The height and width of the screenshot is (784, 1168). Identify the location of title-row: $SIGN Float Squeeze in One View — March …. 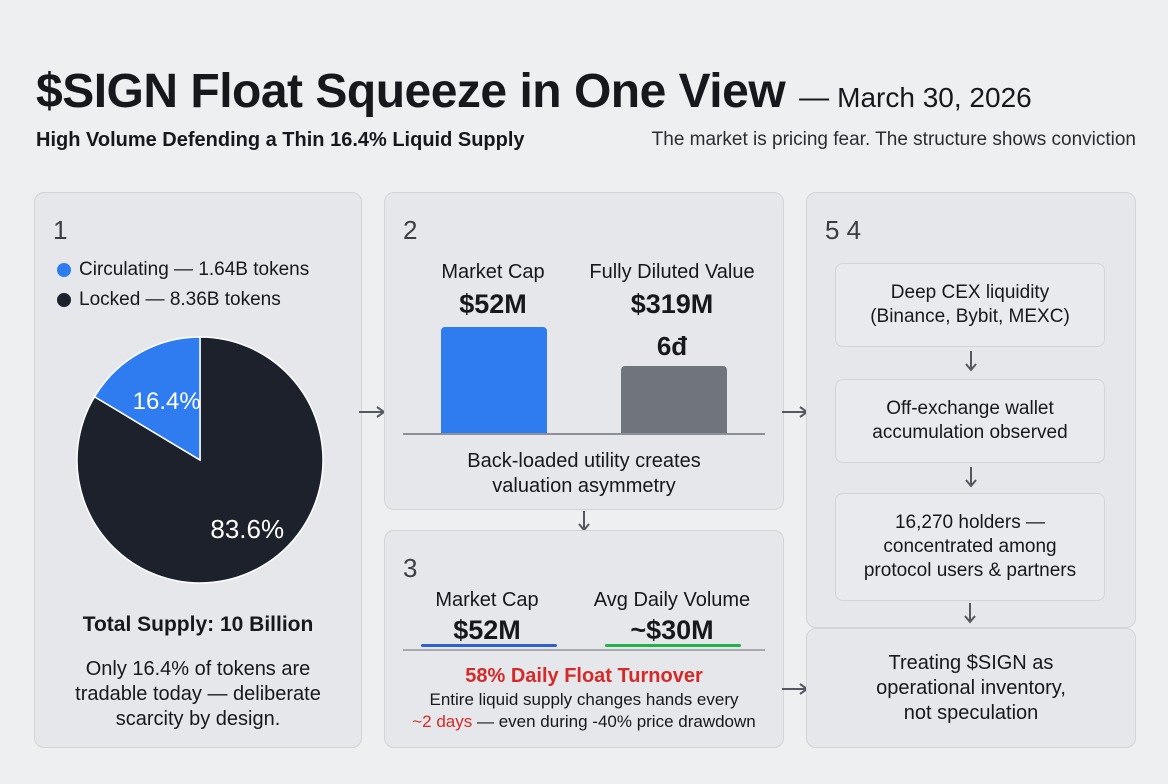
(586, 91).